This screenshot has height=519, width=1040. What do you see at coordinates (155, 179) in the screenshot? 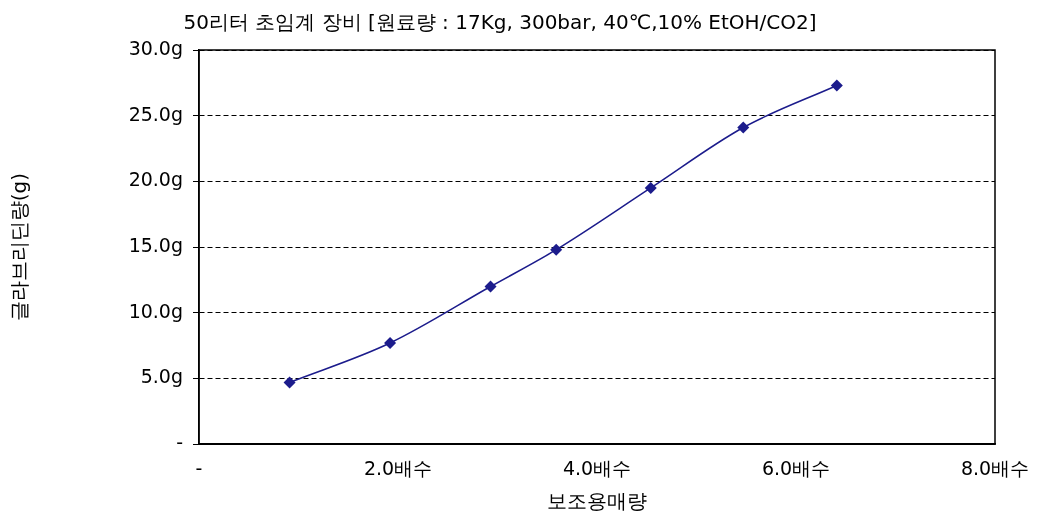
I see `y-tick-label: 20.0g` at bounding box center [155, 179].